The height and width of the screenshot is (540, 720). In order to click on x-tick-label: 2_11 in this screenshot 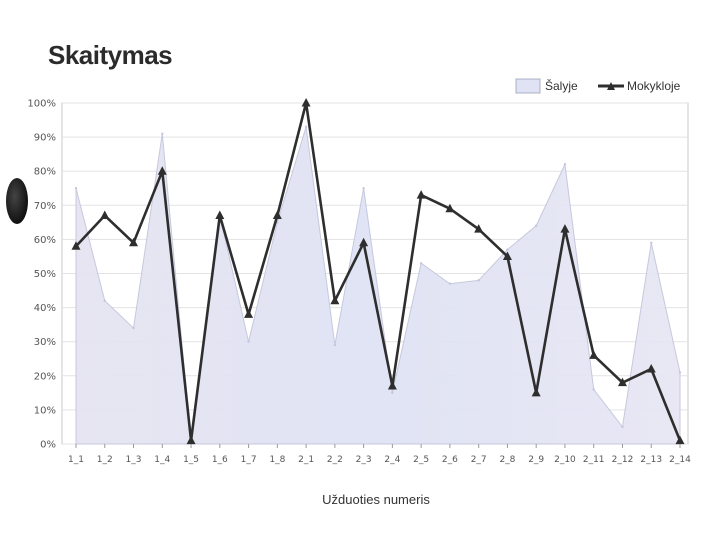, I will do `click(594, 460)`.